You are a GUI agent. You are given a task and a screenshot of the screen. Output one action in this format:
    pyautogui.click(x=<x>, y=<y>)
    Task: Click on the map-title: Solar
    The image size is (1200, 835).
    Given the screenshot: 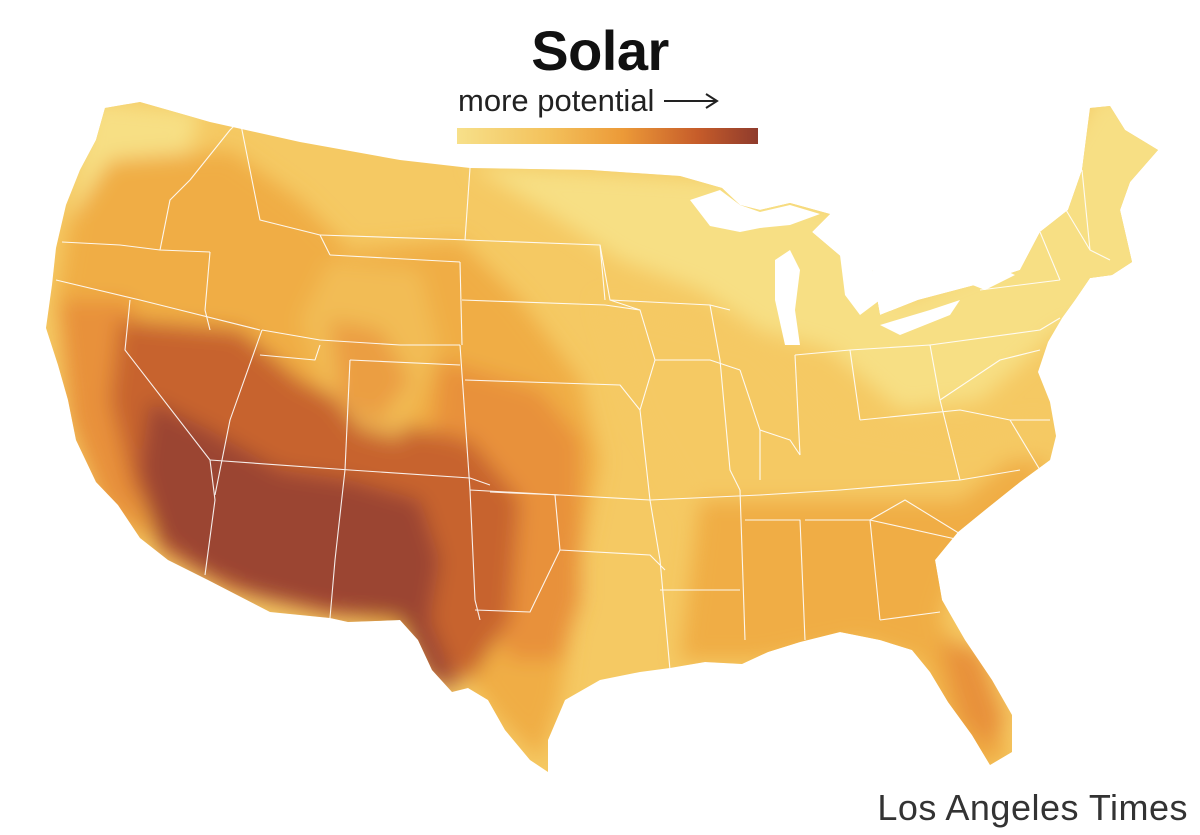 What is the action you would take?
    pyautogui.click(x=600, y=50)
    